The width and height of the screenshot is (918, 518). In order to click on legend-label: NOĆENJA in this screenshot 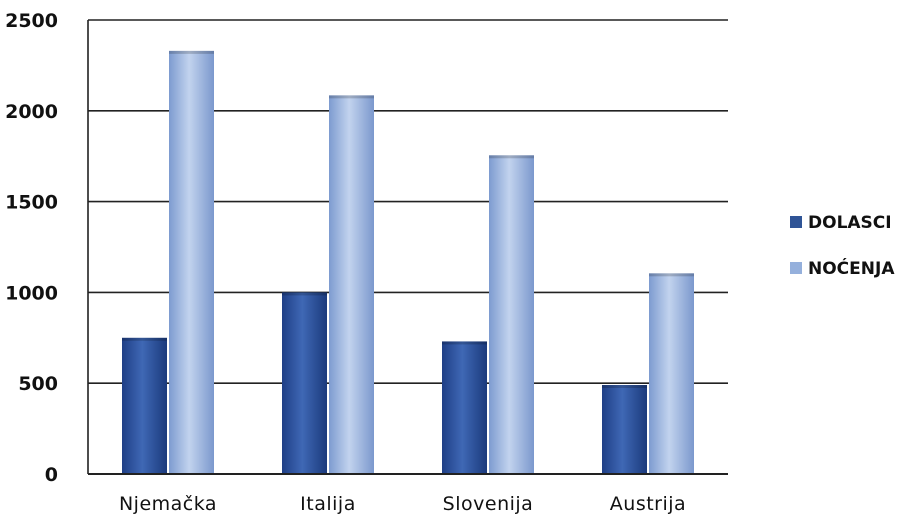, I will do `click(851, 268)`.